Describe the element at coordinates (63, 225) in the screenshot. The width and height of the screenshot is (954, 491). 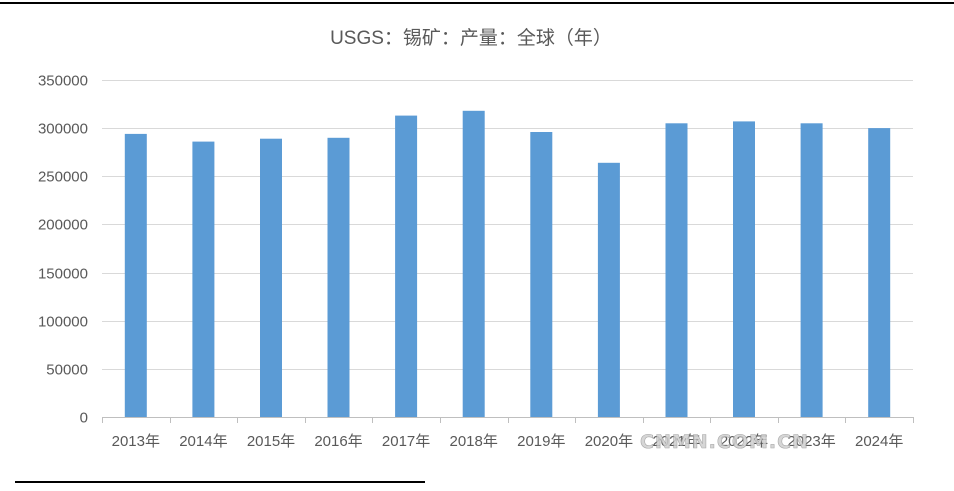
I see `y-tick-label: 200000` at that location.